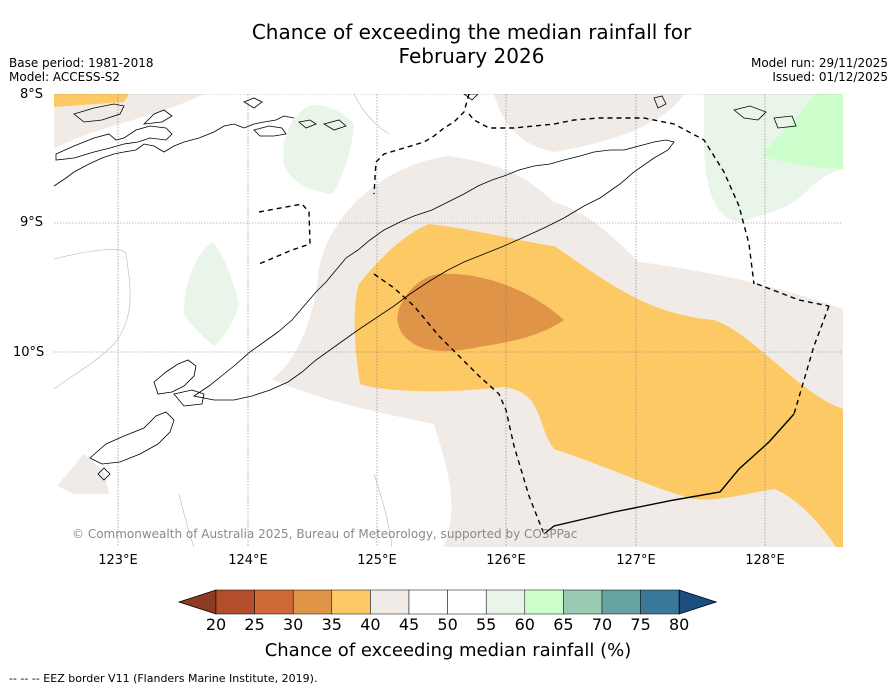 The image size is (896, 690). I want to click on coastline-sumba, so click(132, 438).